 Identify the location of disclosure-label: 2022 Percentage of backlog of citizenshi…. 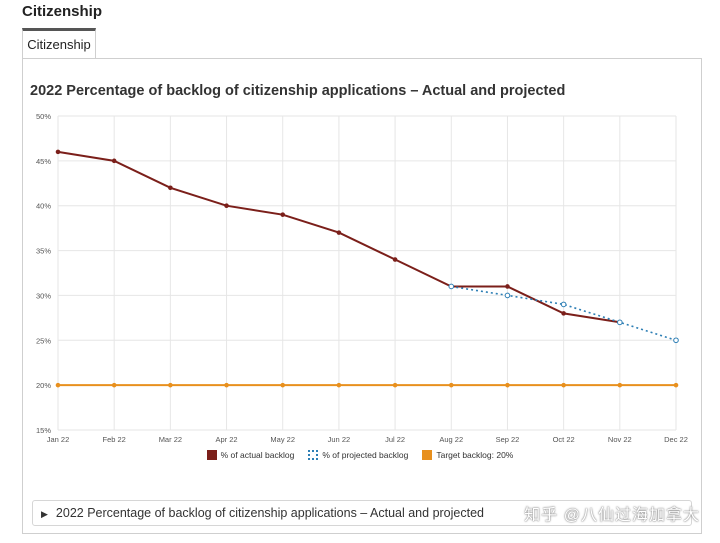
(269, 513).